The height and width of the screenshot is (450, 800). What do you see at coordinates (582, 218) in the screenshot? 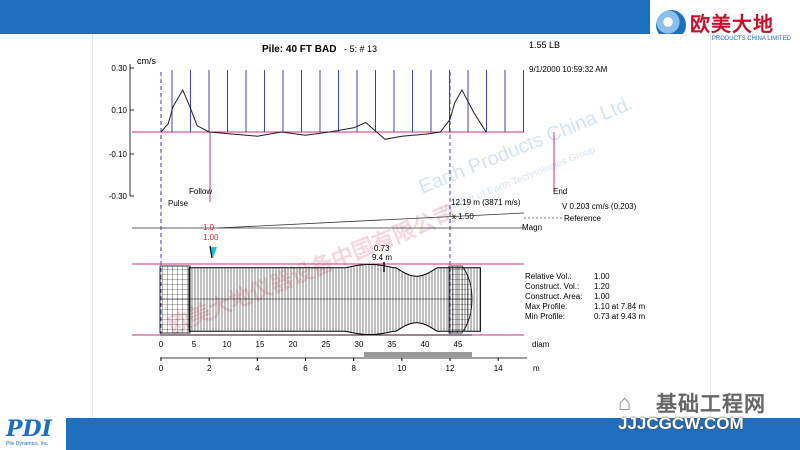
I see `reference-label: Reference` at bounding box center [582, 218].